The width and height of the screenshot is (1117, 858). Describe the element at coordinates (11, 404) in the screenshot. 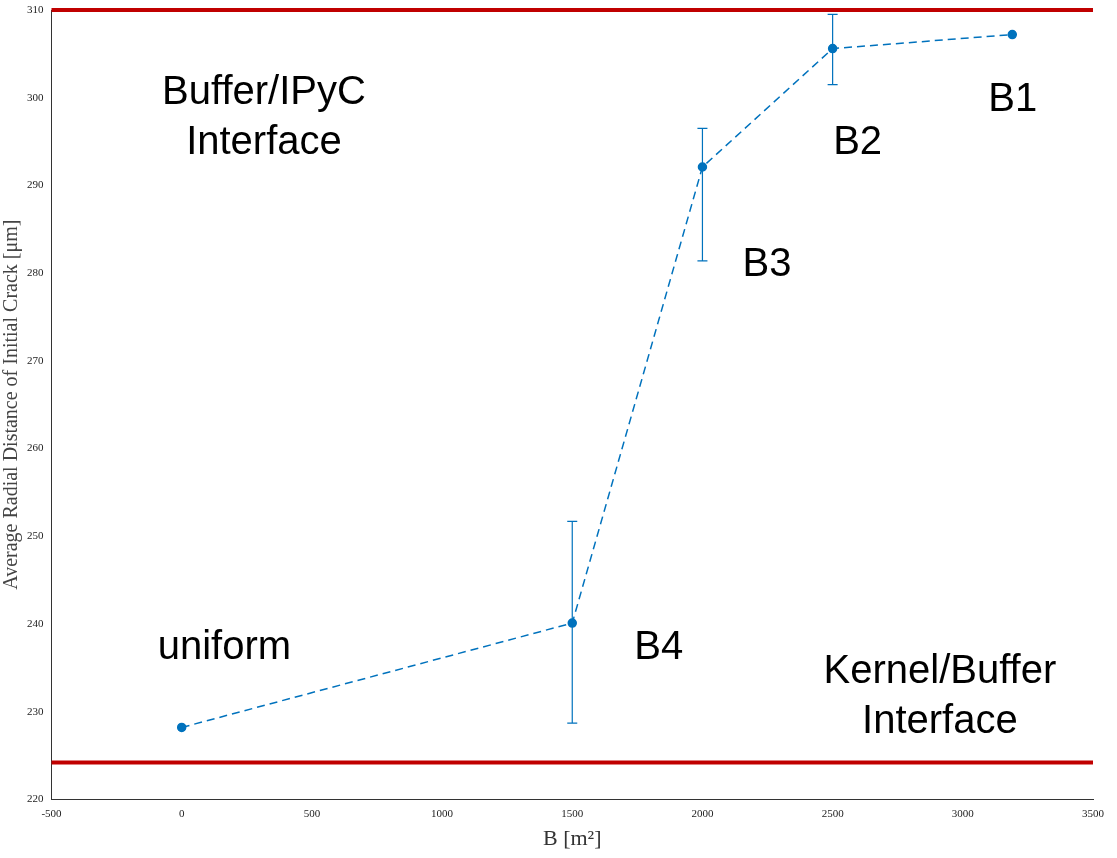

I see `y-axis-title: Average Radial Distance of Initial Crack [μm]` at that location.